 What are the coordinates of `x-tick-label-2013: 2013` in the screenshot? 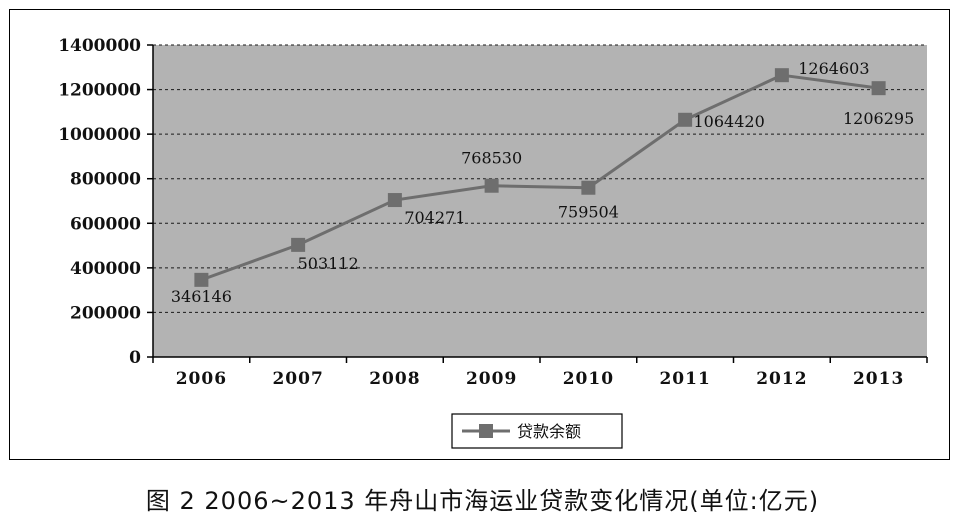 It's located at (878, 379).